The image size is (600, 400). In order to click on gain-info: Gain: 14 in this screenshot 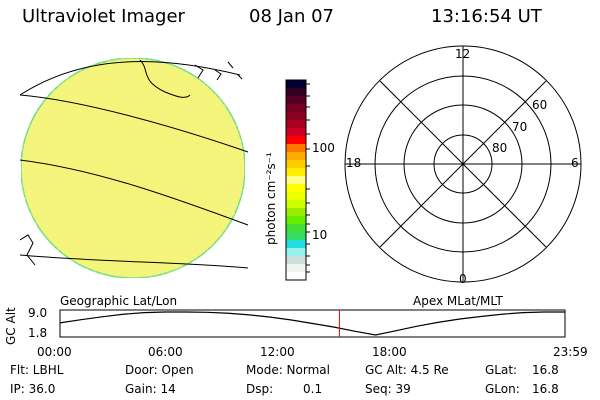, I will do `click(150, 389)`.